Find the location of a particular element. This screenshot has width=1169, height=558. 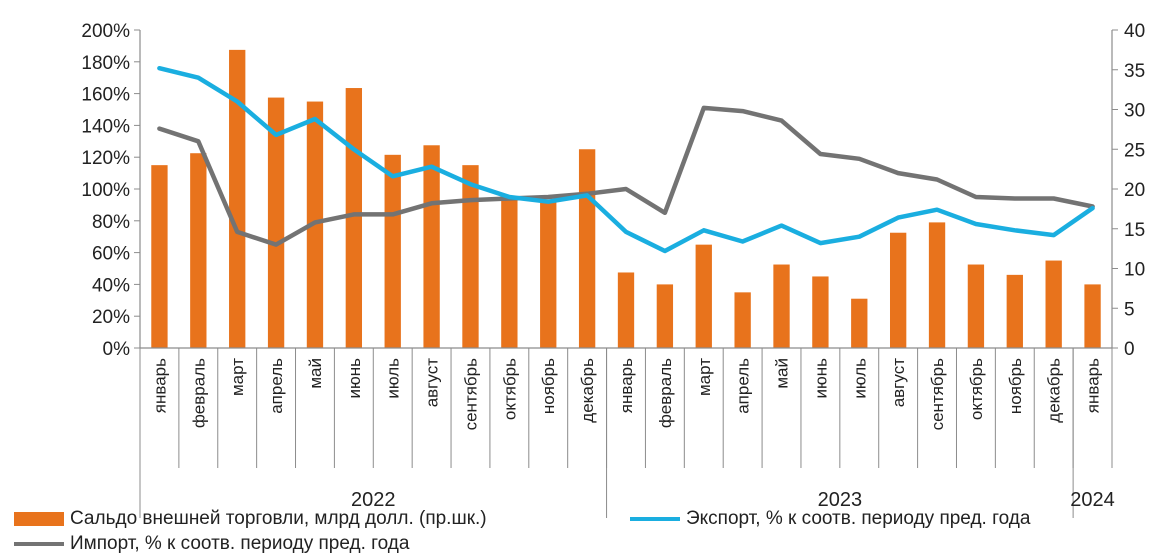

legend-item-import: Импорт, % к соотв. периоду пред. года is located at coordinates (211, 544).